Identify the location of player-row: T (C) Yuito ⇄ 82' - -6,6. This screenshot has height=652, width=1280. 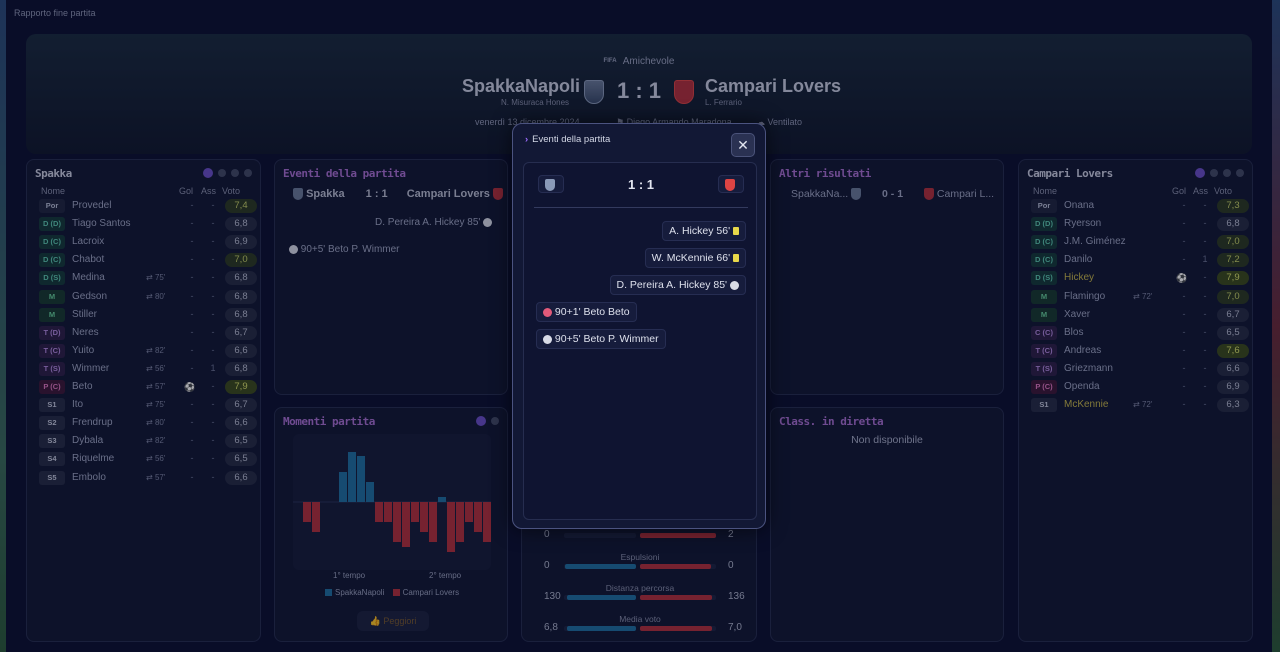
(146, 351).